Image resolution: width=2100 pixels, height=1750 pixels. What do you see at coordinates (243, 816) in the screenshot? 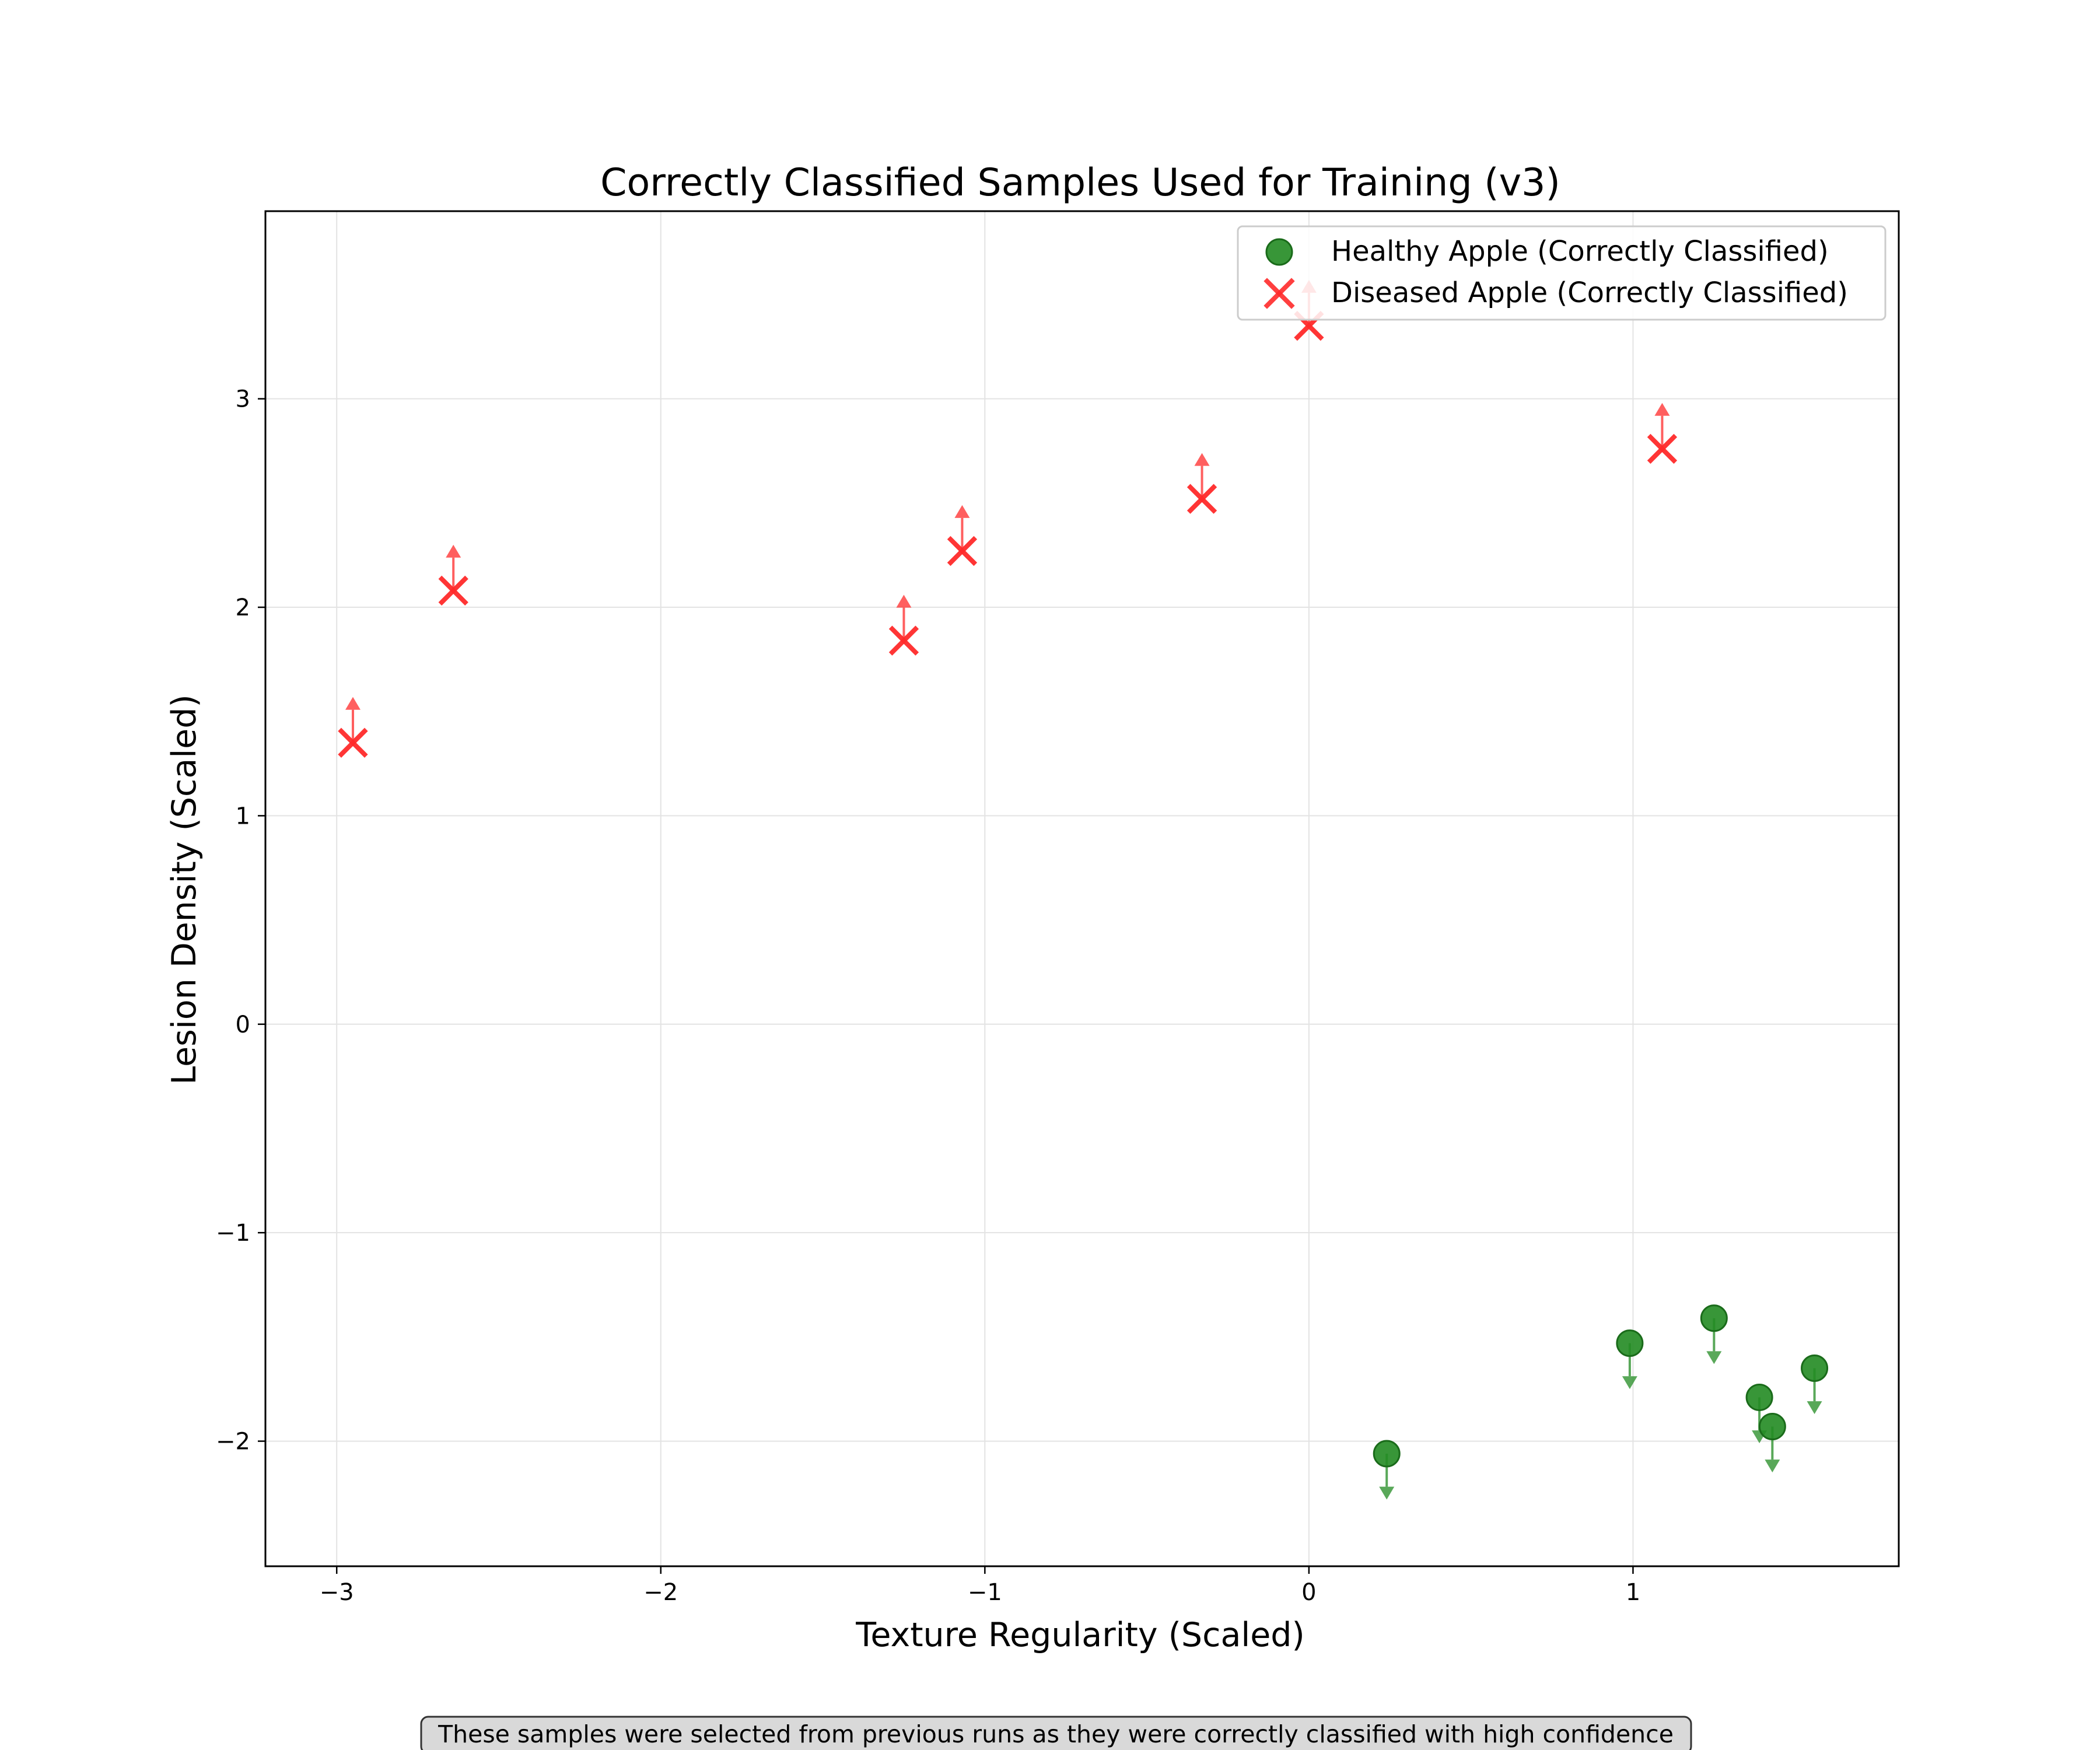
I see `y-tick-label: 1` at bounding box center [243, 816].